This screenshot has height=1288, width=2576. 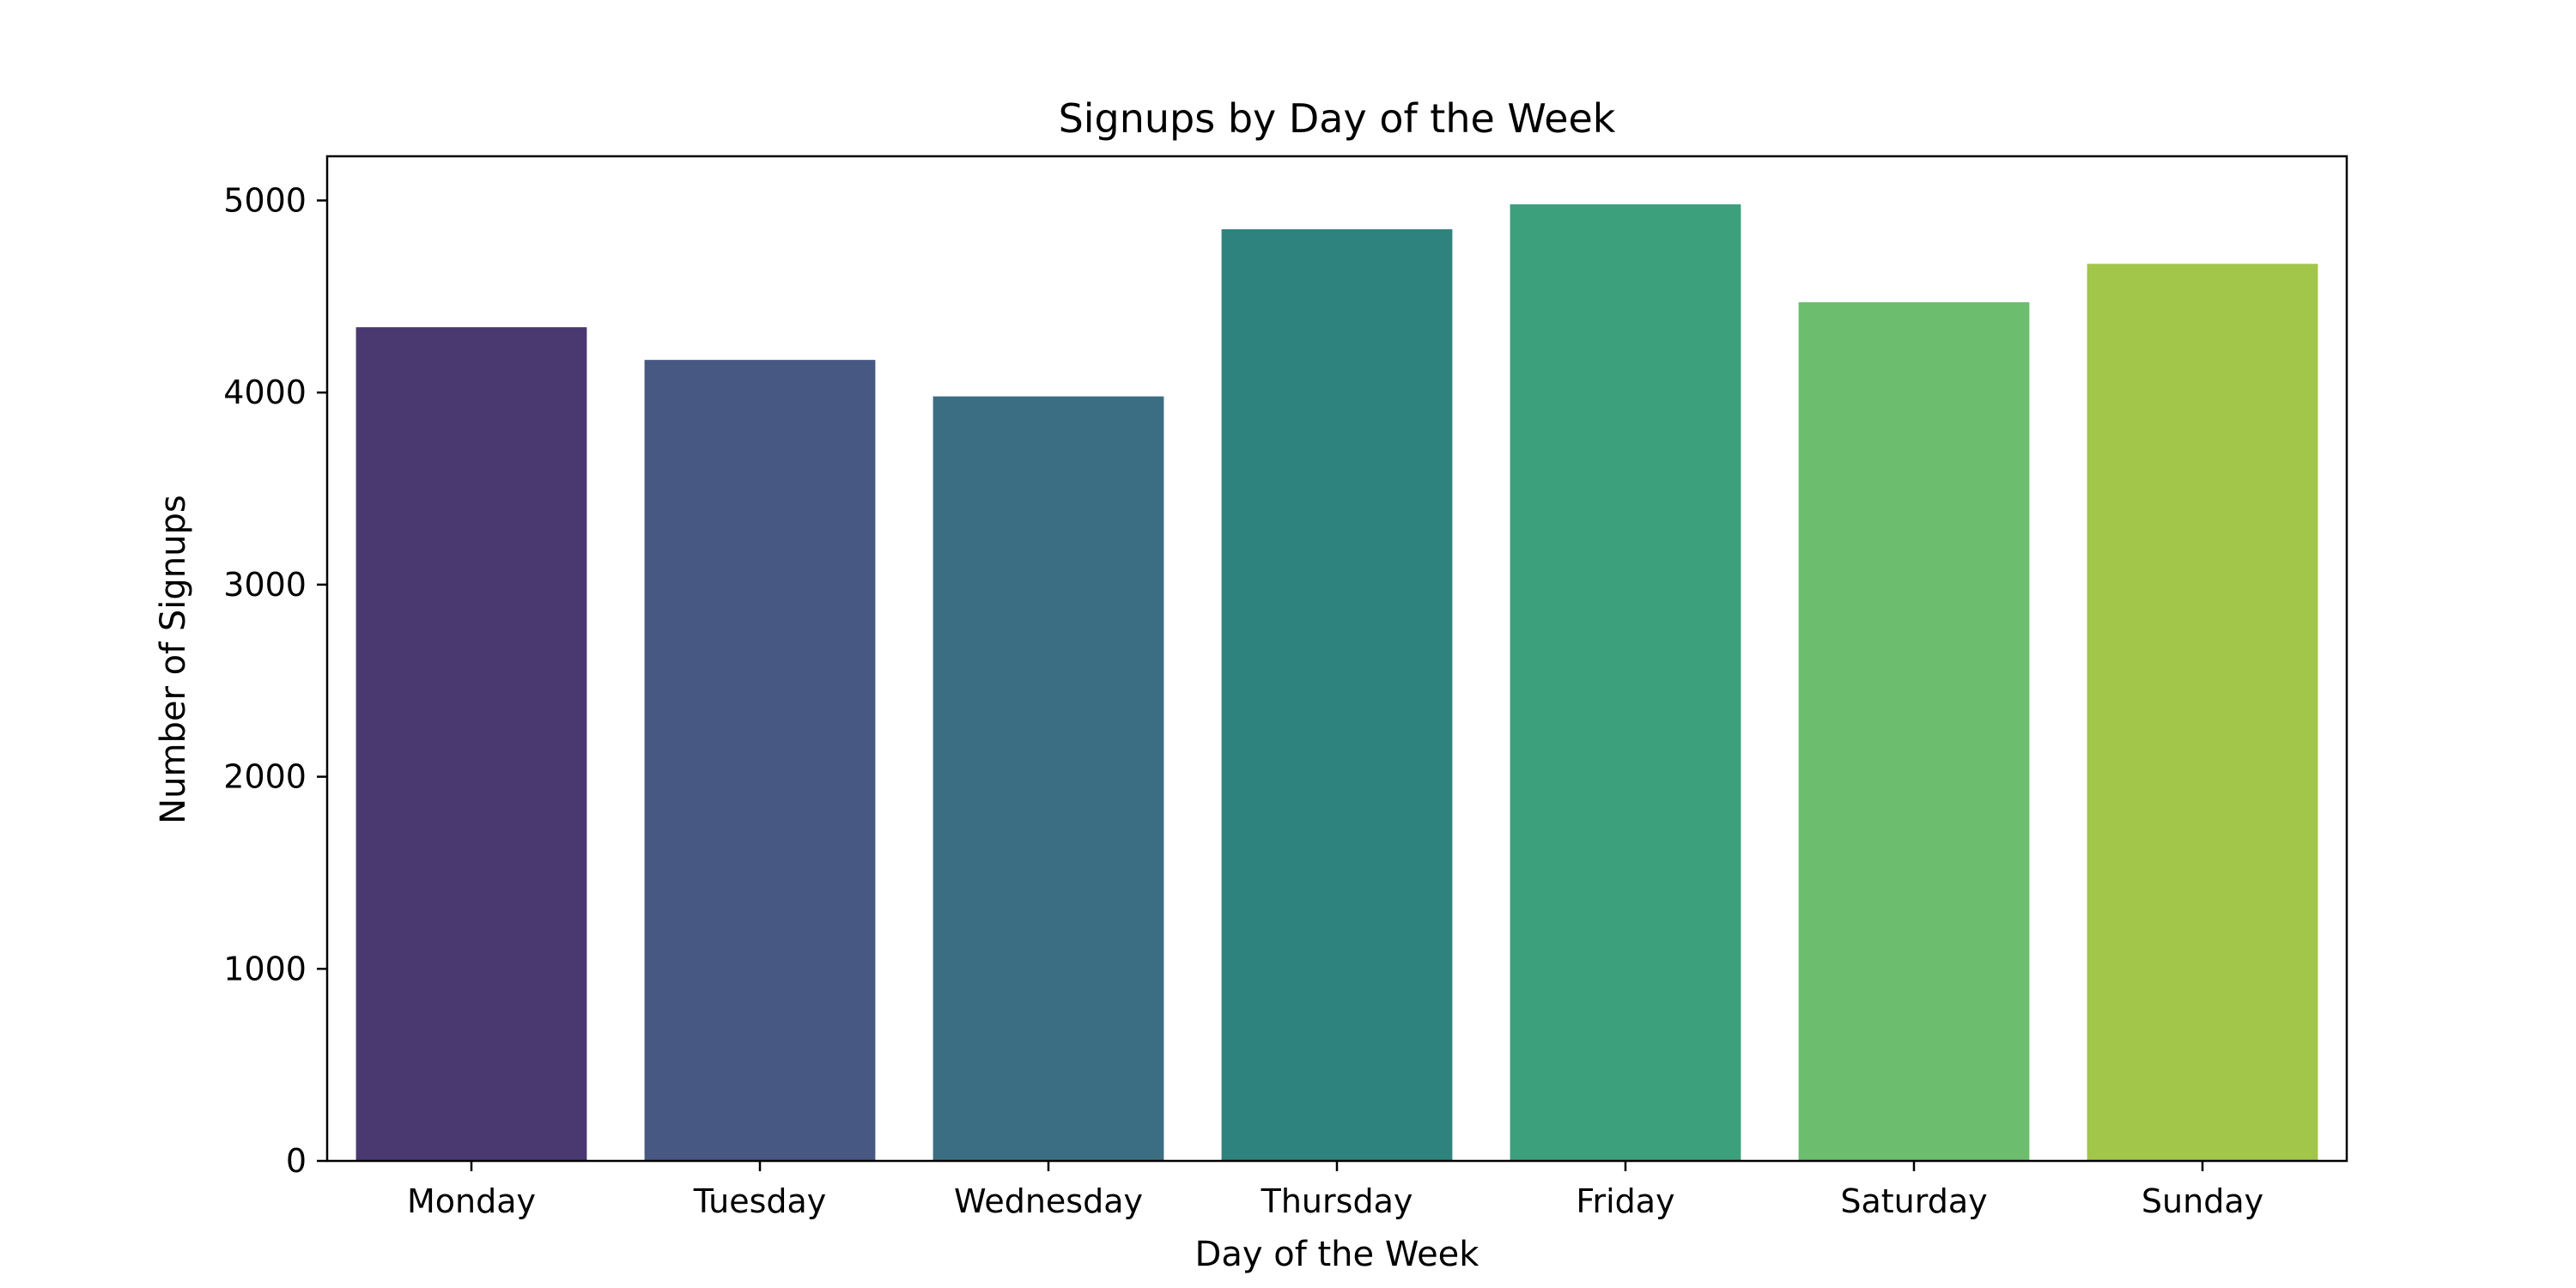 I want to click on x-tick-label: Saturday, so click(x=1914, y=1201).